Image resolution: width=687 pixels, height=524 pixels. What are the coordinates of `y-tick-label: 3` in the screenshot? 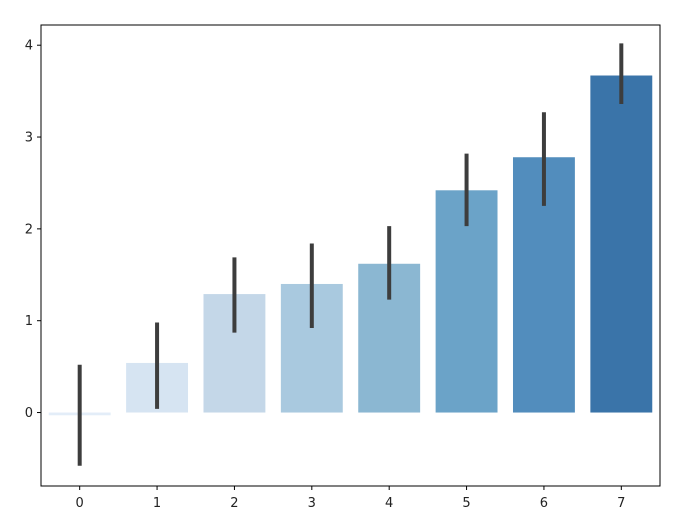 It's located at (29, 138).